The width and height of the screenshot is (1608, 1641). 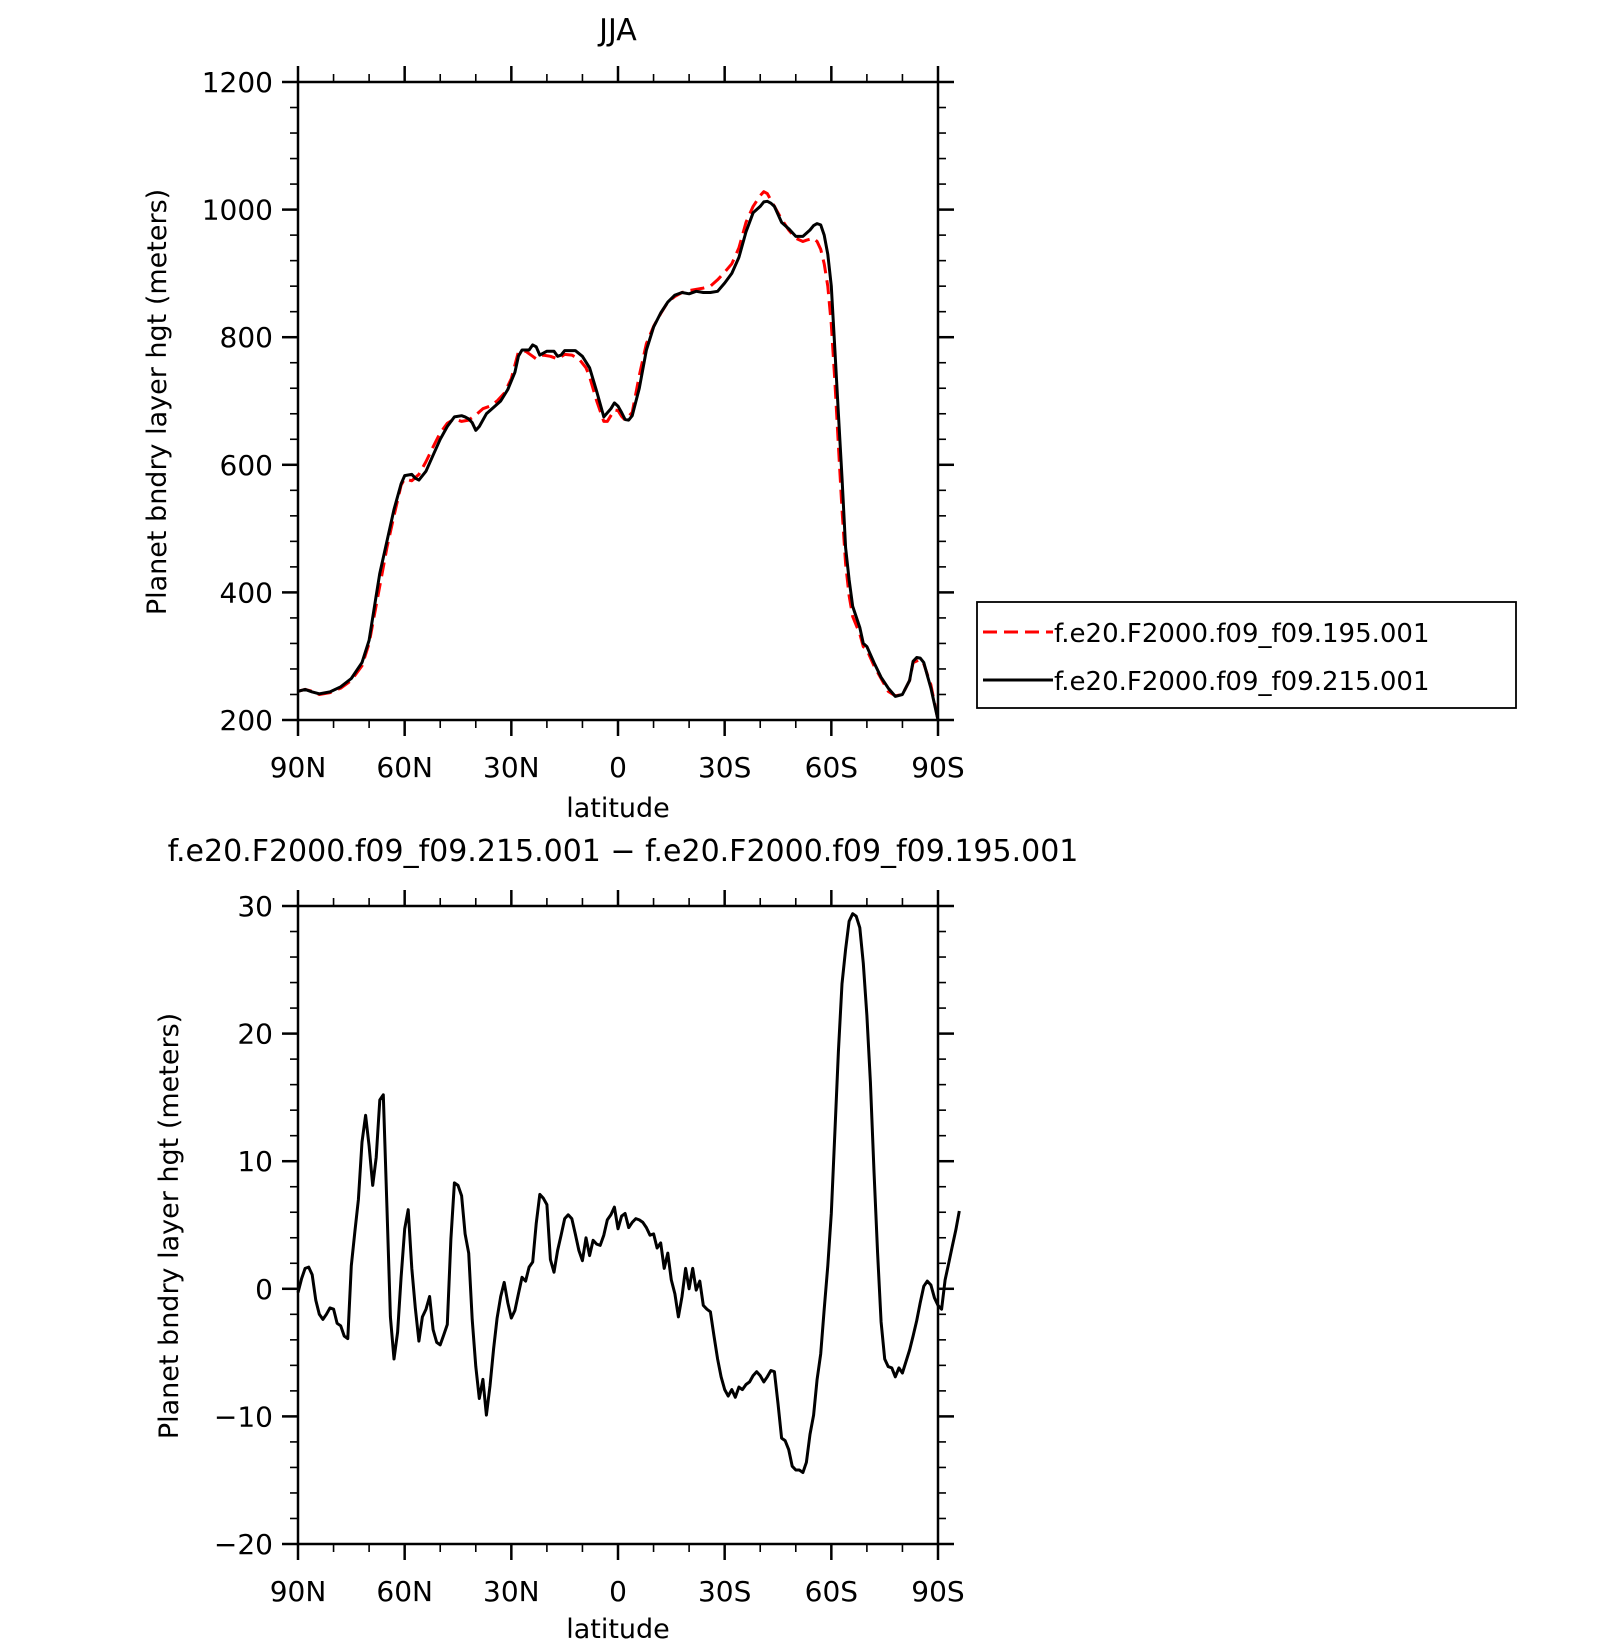 What do you see at coordinates (404, 1591) in the screenshot?
I see `bottom-chart-xtick-label: 60N` at bounding box center [404, 1591].